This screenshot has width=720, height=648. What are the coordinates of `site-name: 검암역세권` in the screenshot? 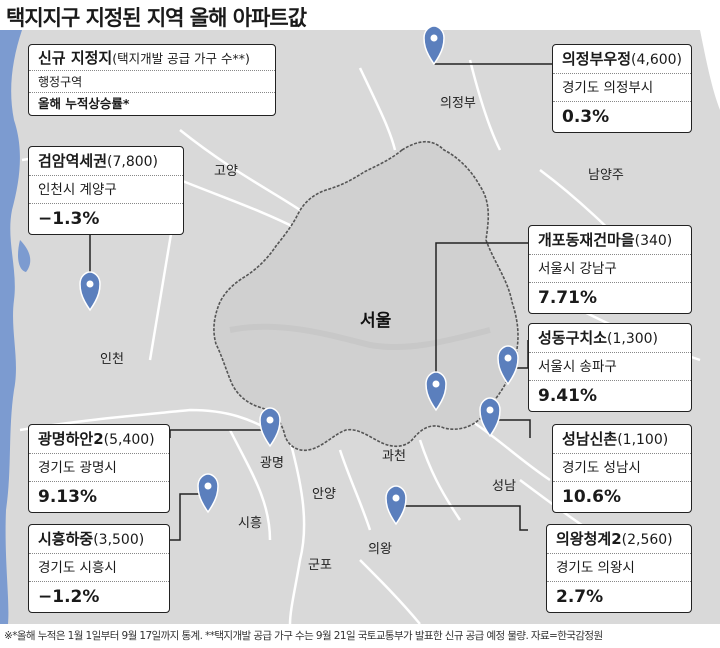 It's located at (73, 161).